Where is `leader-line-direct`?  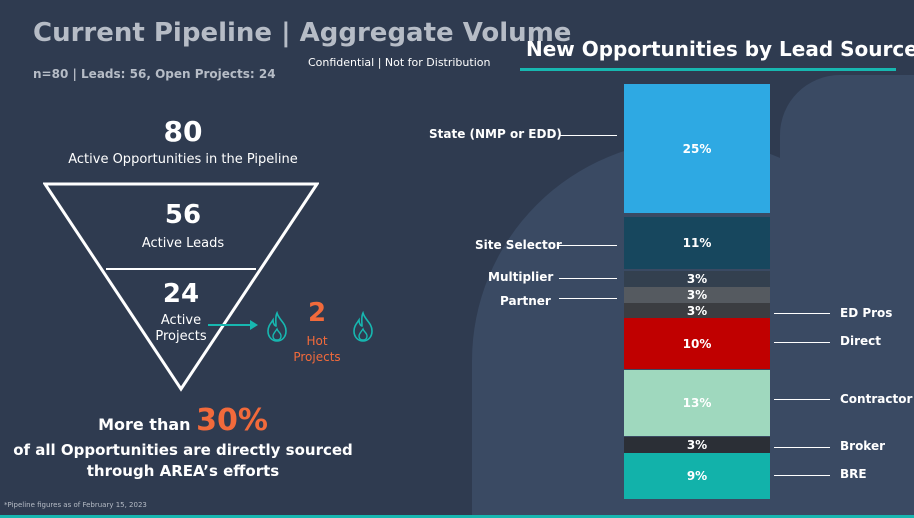 leader-line-direct is located at coordinates (802, 342).